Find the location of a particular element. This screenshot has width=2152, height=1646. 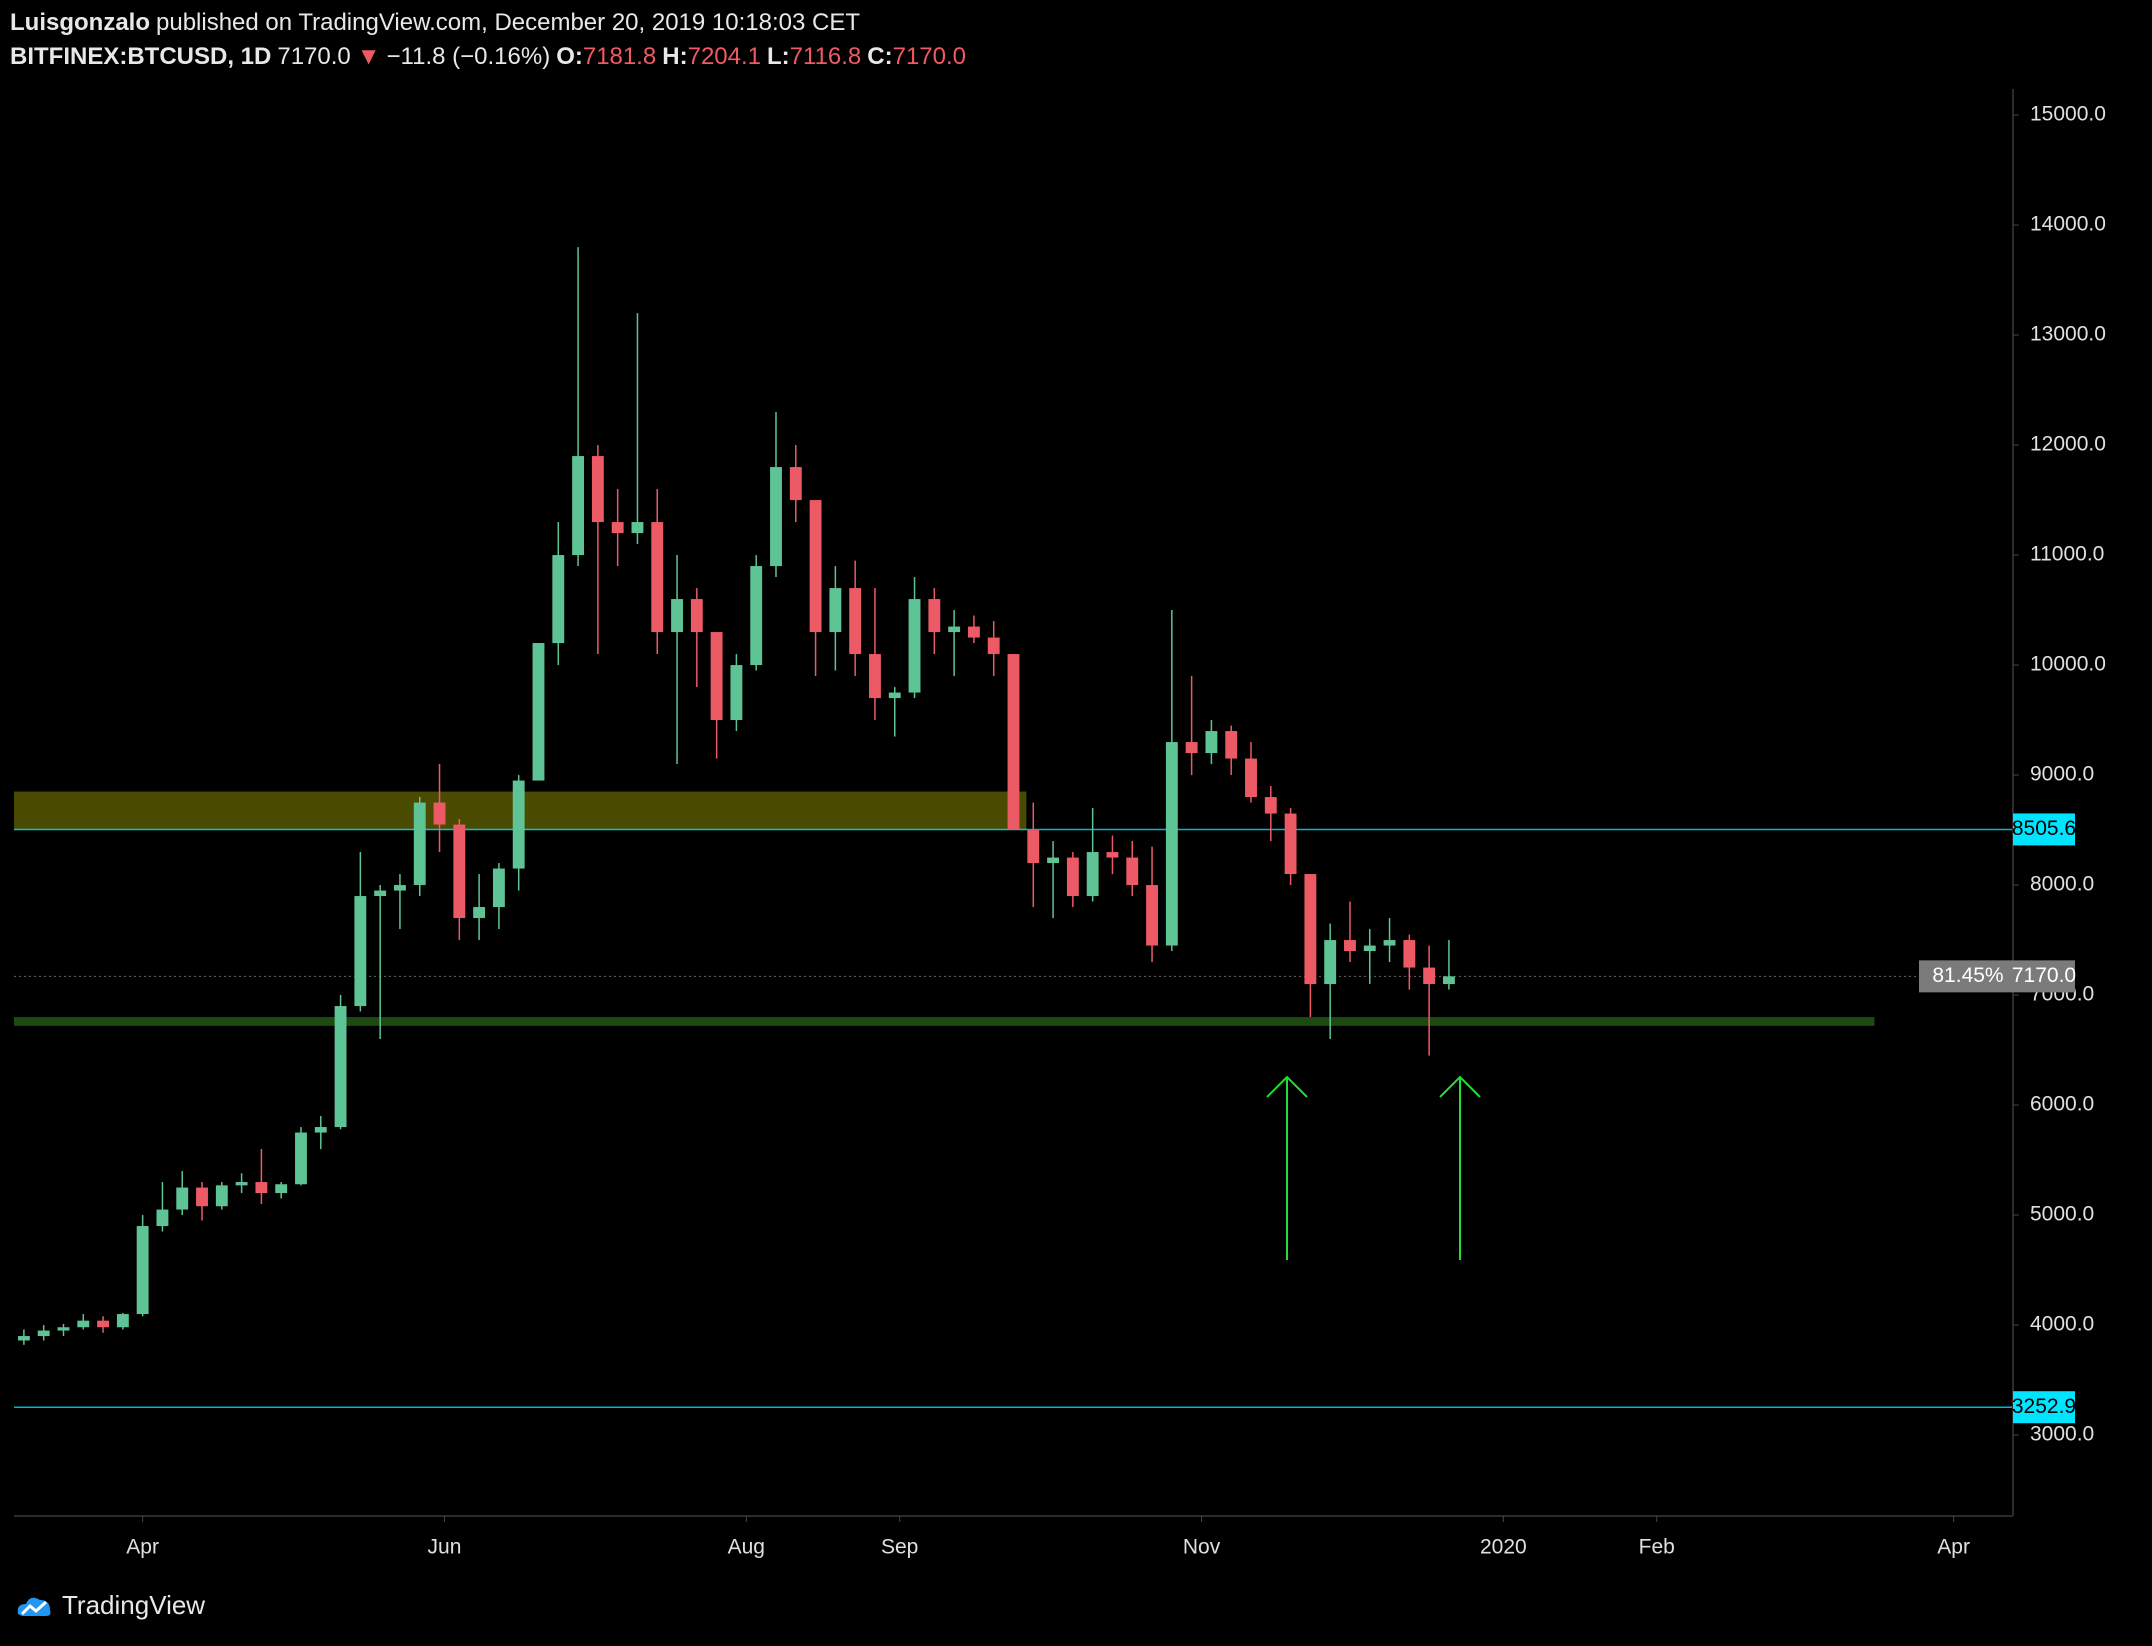

ohlc-key: L: is located at coordinates (778, 56).